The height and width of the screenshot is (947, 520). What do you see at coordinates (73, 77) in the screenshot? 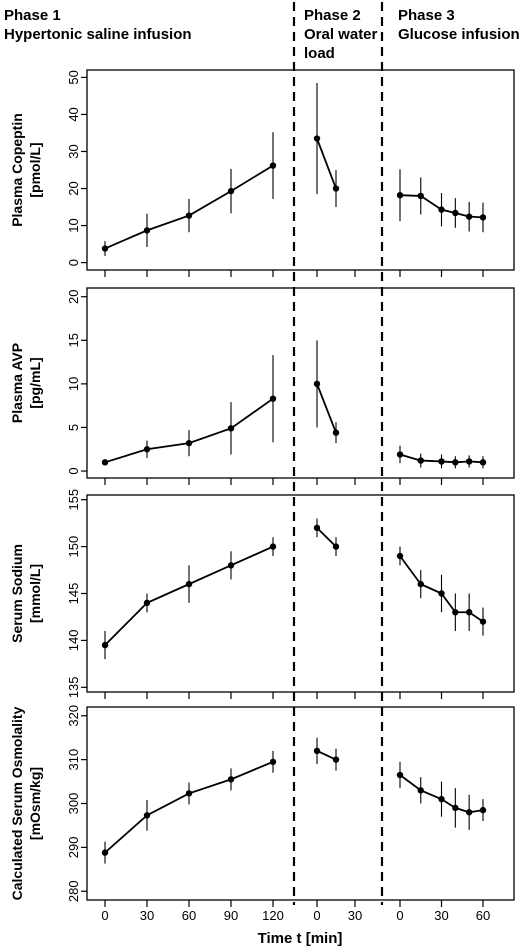
I see `y-tick-label: 50` at bounding box center [73, 77].